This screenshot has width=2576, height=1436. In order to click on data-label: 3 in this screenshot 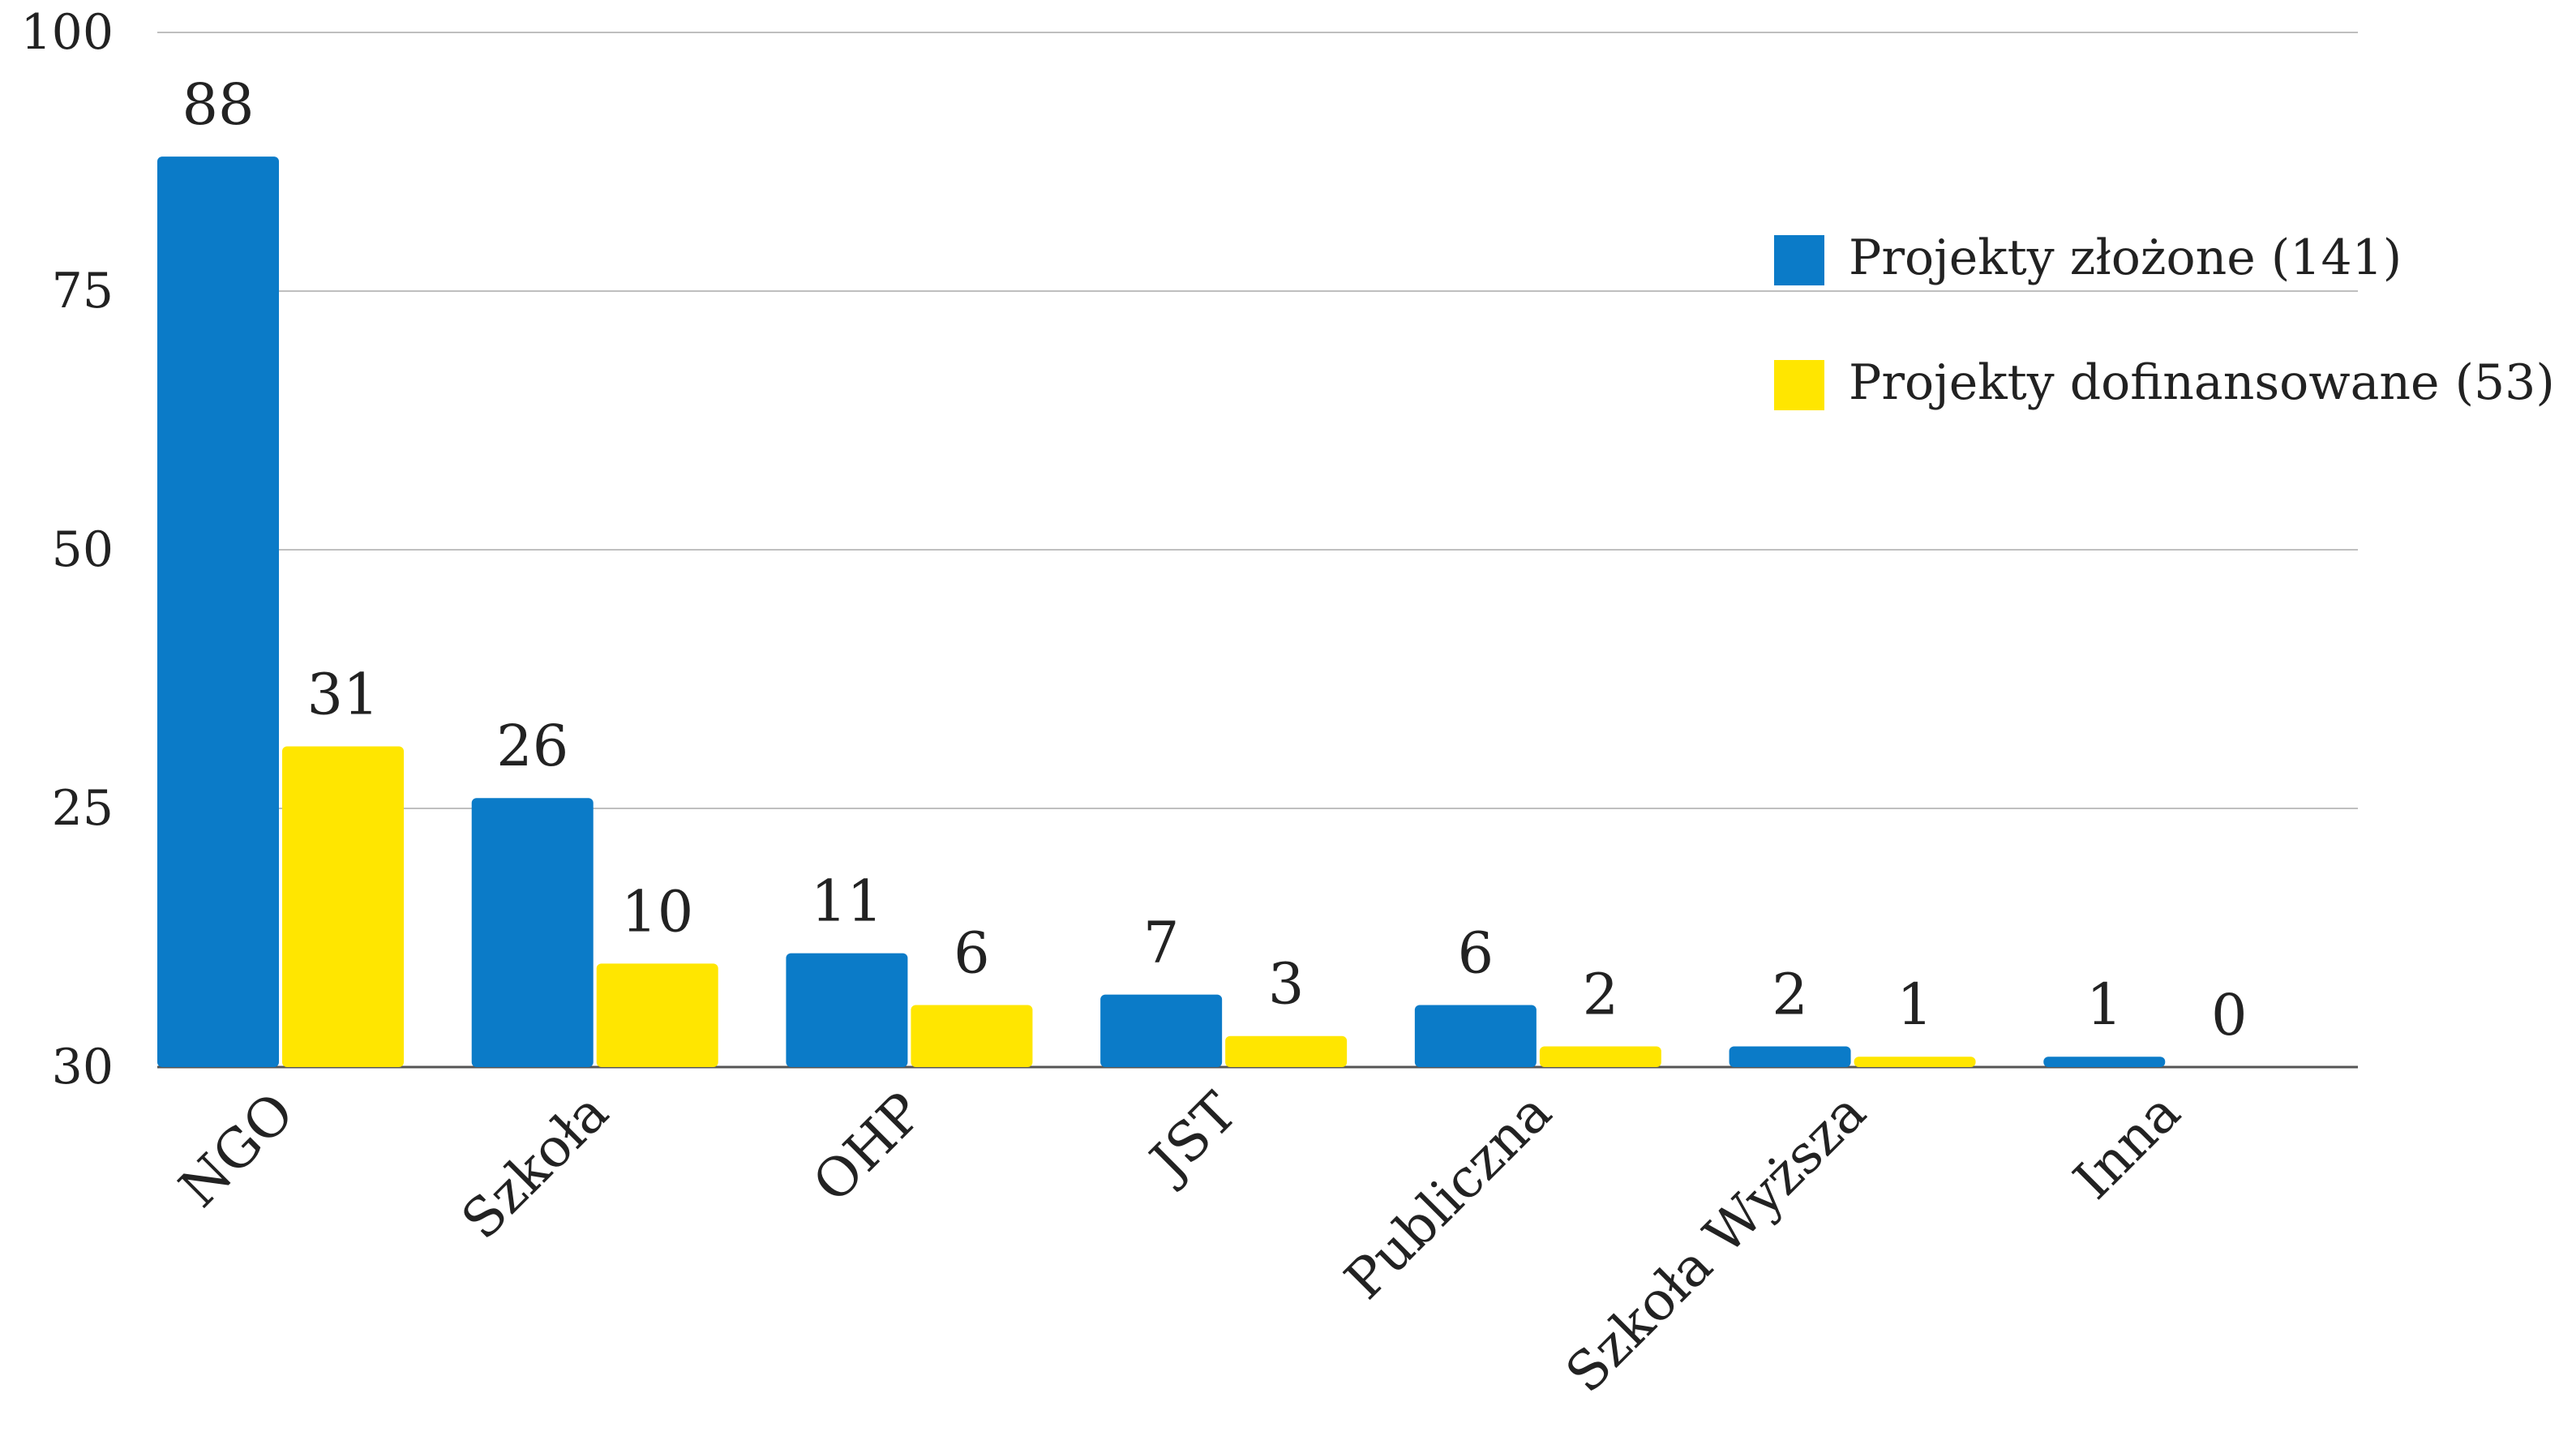, I will do `click(1286, 984)`.